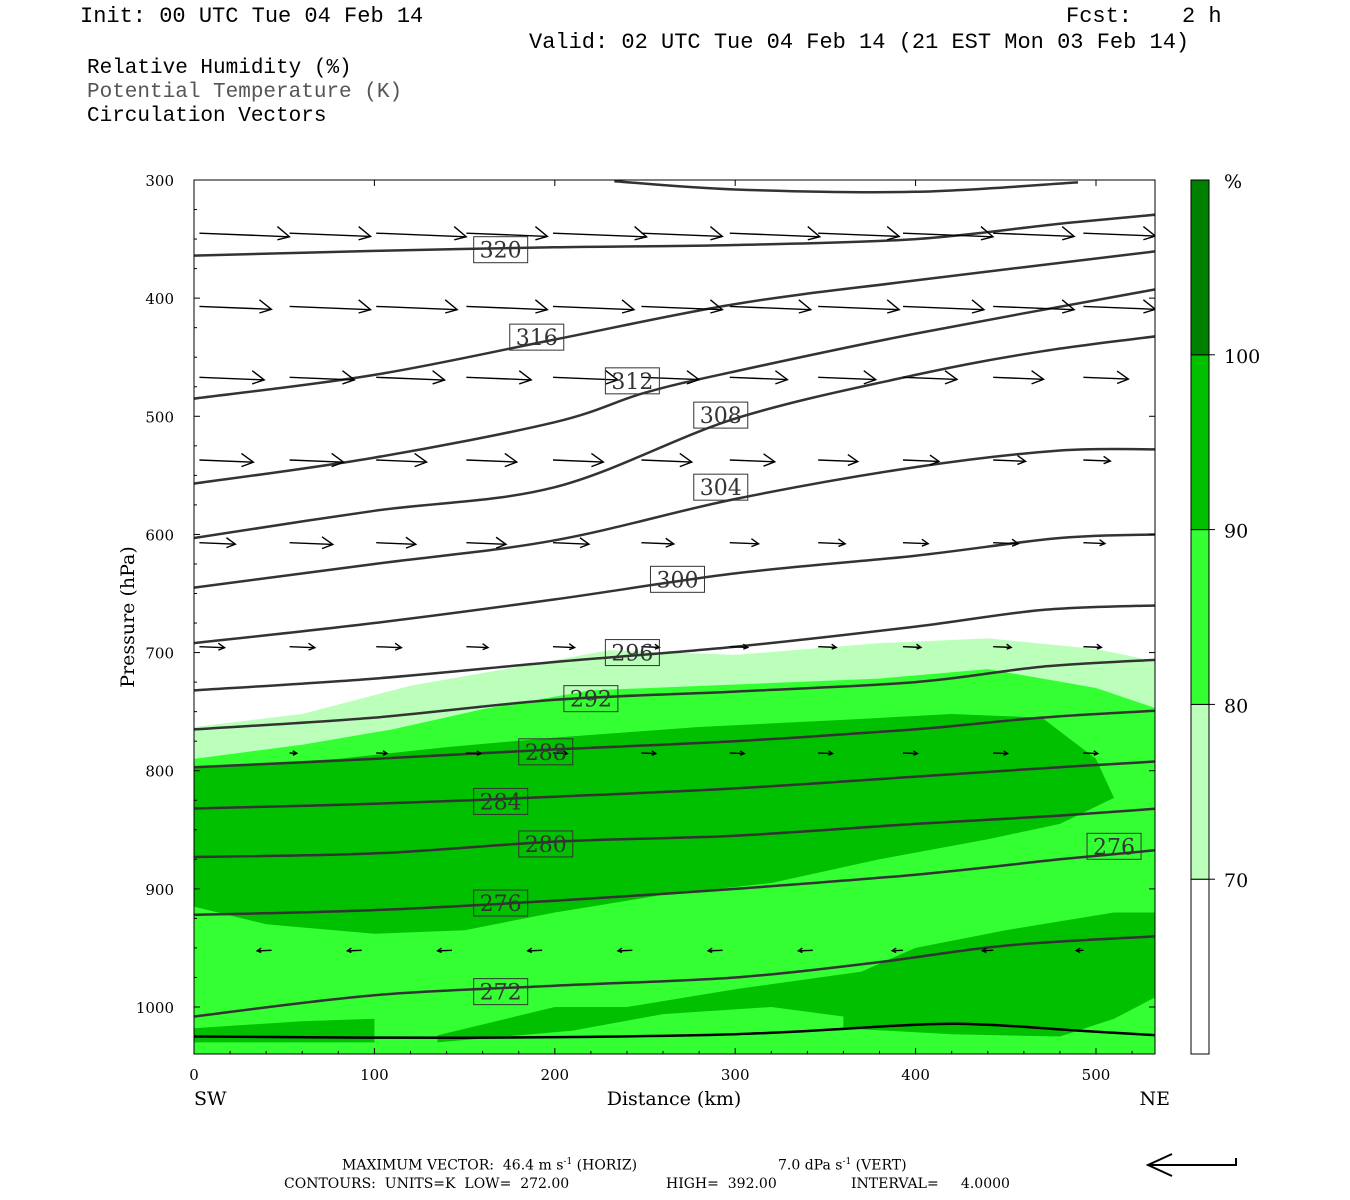 The width and height of the screenshot is (1350, 1200). Describe the element at coordinates (453, 1165) in the screenshot. I see `footer-max-vector-horiz: MAXIMUM VECTOR: 46.4 m s` at that location.